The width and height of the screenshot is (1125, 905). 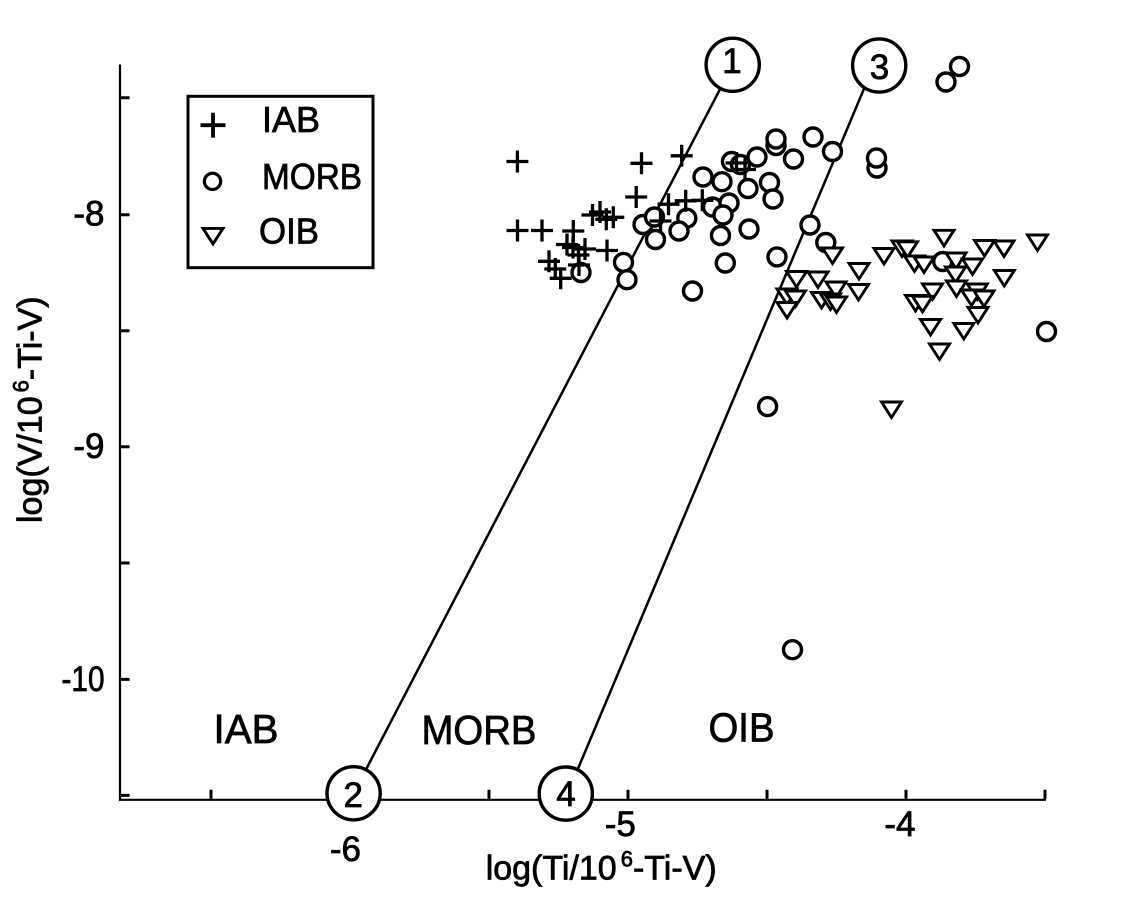 What do you see at coordinates (345, 849) in the screenshot?
I see `svg-text: -6` at bounding box center [345, 849].